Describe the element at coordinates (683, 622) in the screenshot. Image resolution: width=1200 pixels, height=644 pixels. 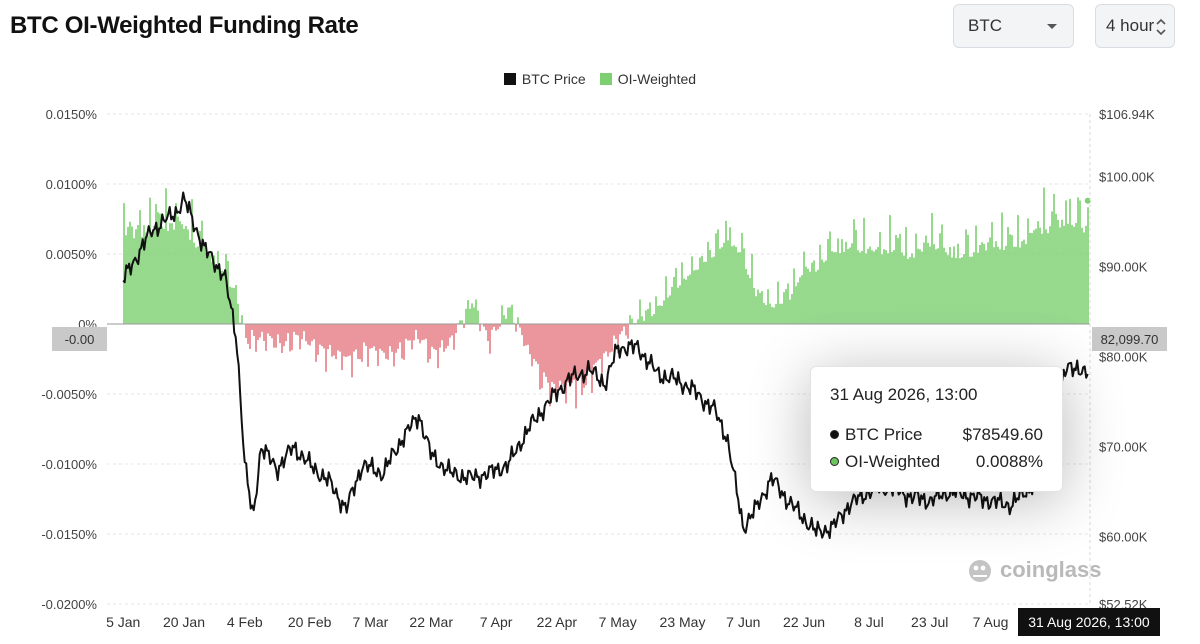
I see `x-tick-label: 23 May` at that location.